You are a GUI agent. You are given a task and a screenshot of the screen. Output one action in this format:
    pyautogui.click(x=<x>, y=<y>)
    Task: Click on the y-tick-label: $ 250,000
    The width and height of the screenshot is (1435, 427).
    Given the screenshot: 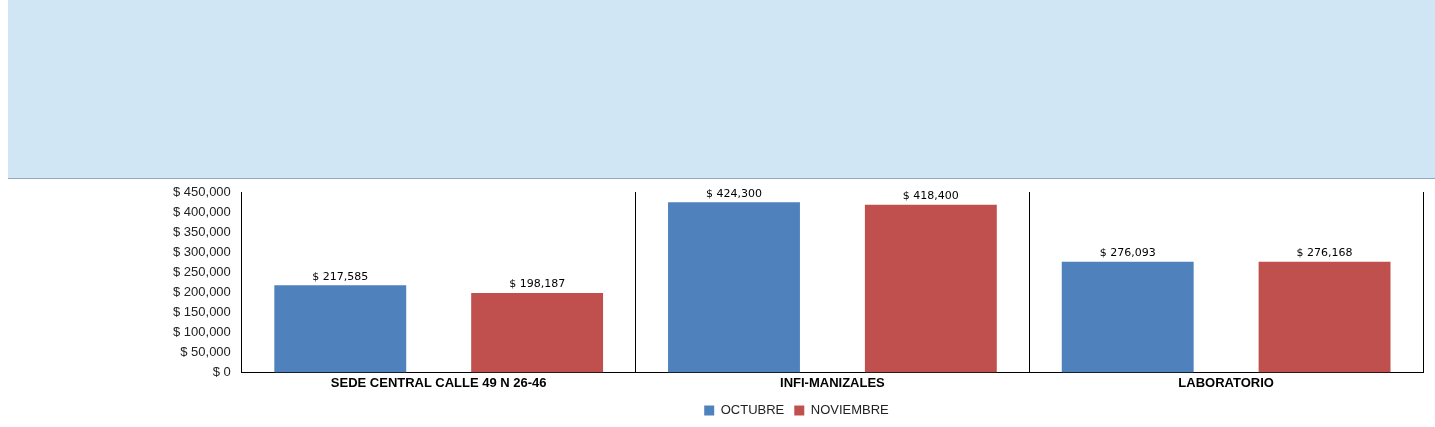 What is the action you would take?
    pyautogui.click(x=201, y=271)
    